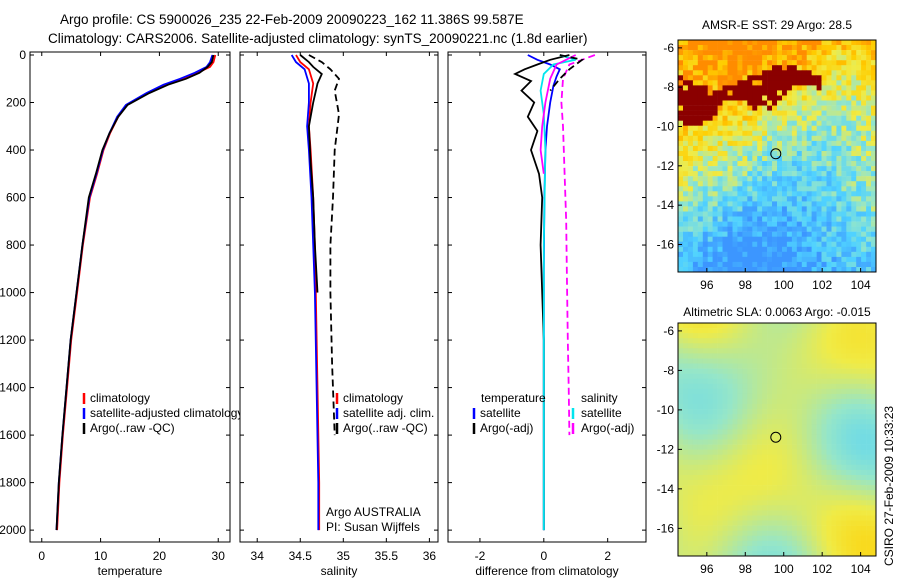 The height and width of the screenshot is (580, 900). I want to click on sst-map-title: AMSR-E SST: 29 Argo: 28.5, so click(777, 25).